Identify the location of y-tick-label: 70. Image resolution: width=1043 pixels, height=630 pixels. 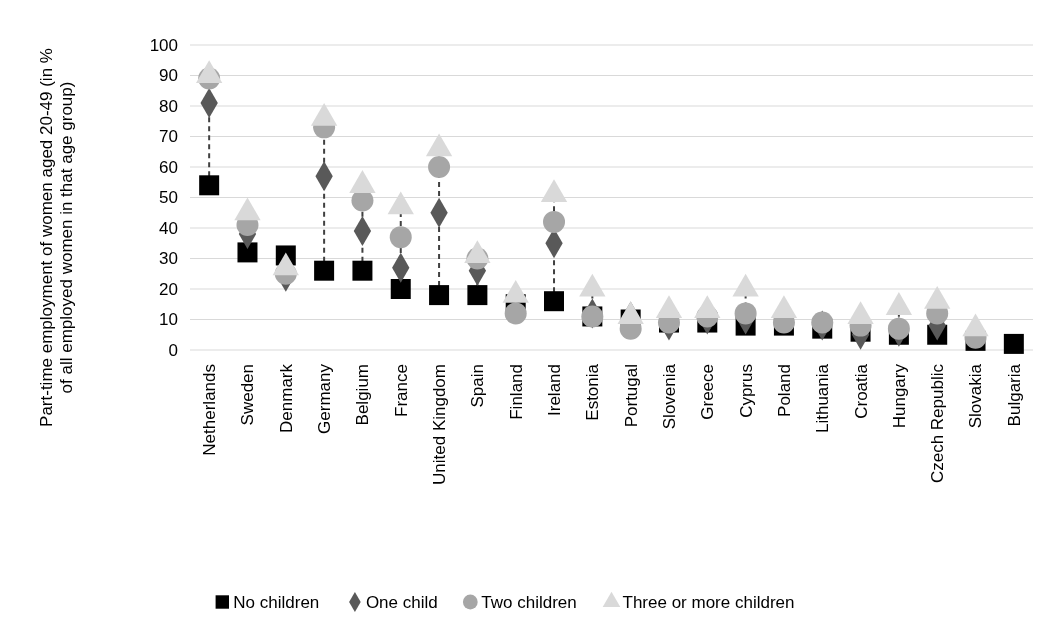
(168, 137).